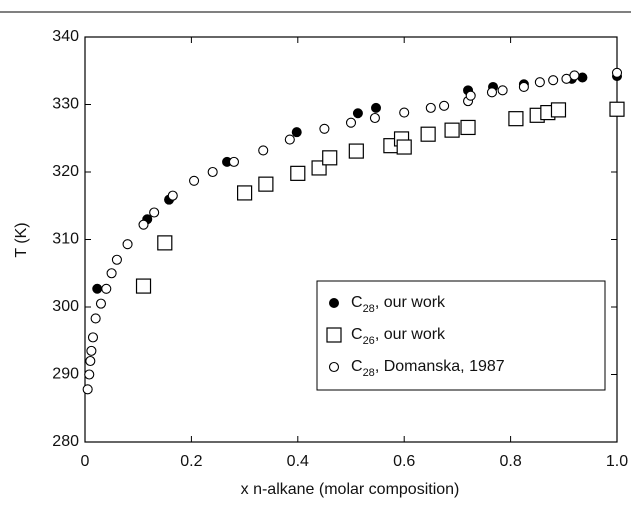 This screenshot has width=631, height=507. What do you see at coordinates (428, 368) in the screenshot?
I see `legend-label: C28, Domanska, 1987` at bounding box center [428, 368].